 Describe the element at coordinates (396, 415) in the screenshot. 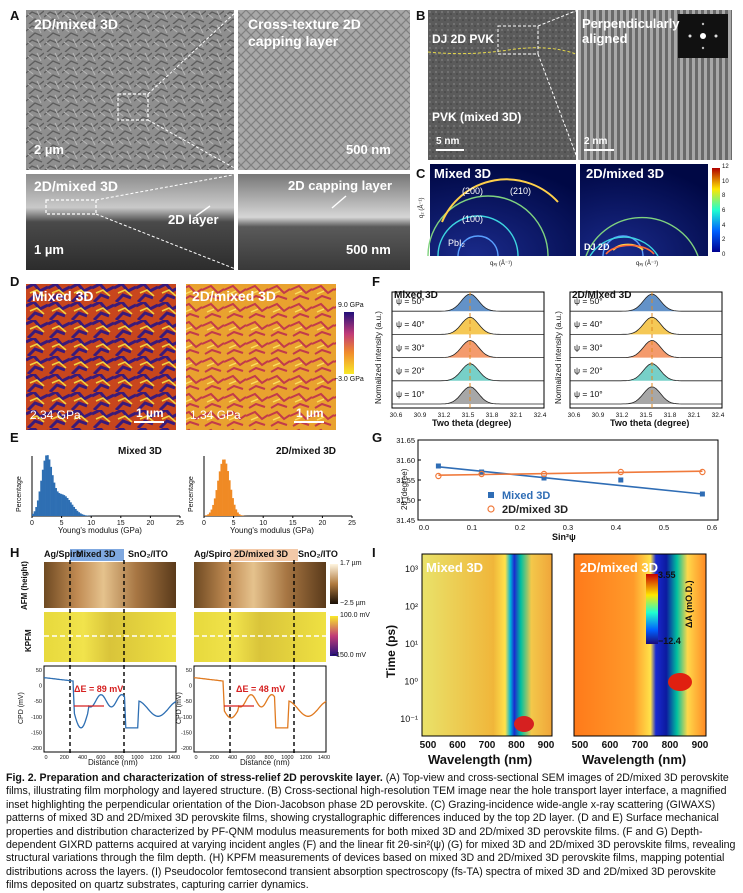

I see `gixrd-xtick-label: 30.6` at that location.